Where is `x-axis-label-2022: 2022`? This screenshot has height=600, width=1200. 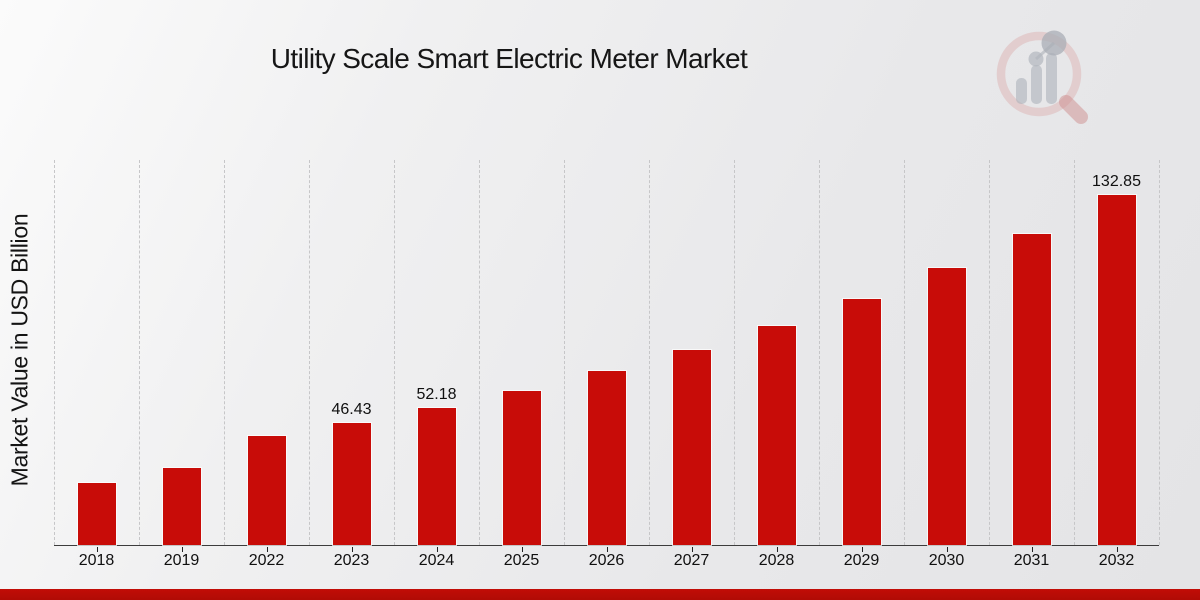
x-axis-label-2022: 2022 is located at coordinates (266, 560).